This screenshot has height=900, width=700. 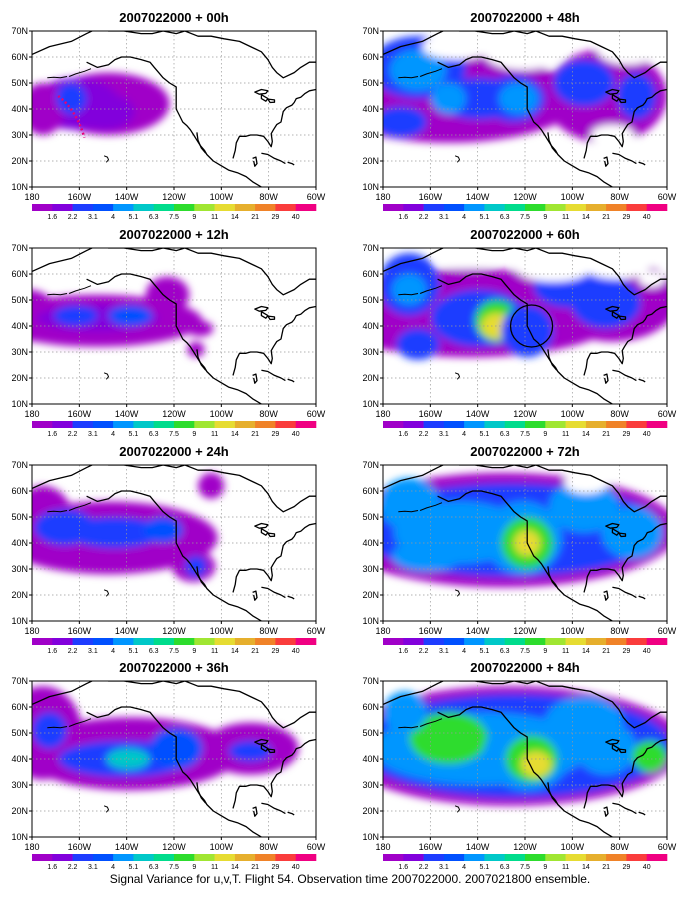 What do you see at coordinates (127, 197) in the screenshot?
I see `x-tick-label: 140W` at bounding box center [127, 197].